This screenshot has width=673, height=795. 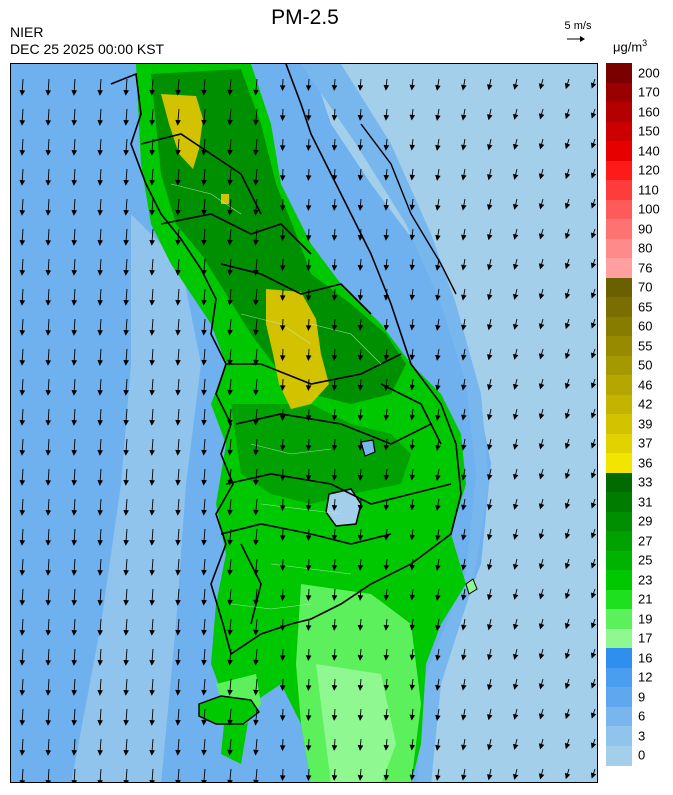 I want to click on legend-label: 42, so click(x=645, y=404).